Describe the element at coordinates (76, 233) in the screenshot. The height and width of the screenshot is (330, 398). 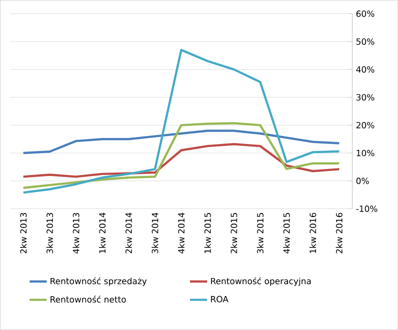
I see `x-tick-label: 4kw 2013` at that location.